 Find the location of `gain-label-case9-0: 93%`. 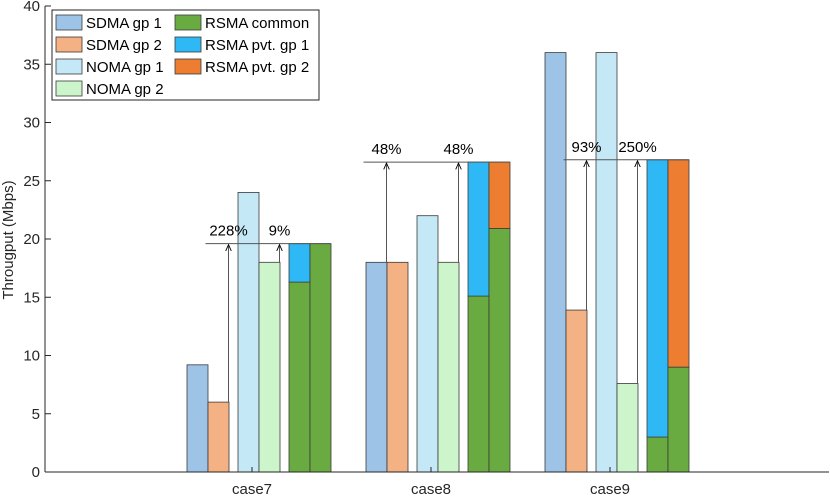

gain-label-case9-0: 93% is located at coordinates (586, 147).